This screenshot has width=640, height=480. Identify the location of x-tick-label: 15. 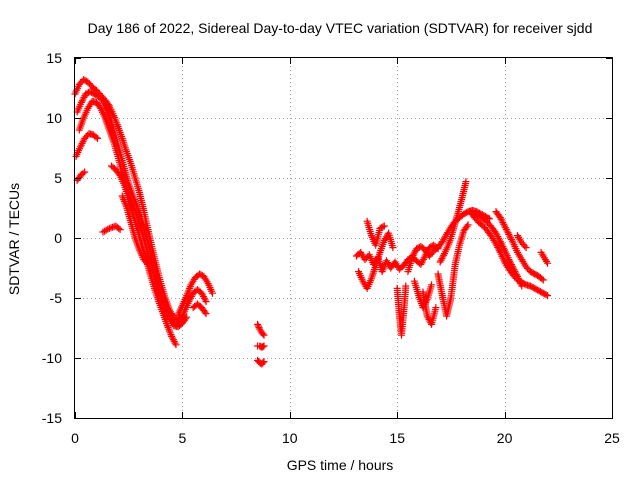
(397, 438).